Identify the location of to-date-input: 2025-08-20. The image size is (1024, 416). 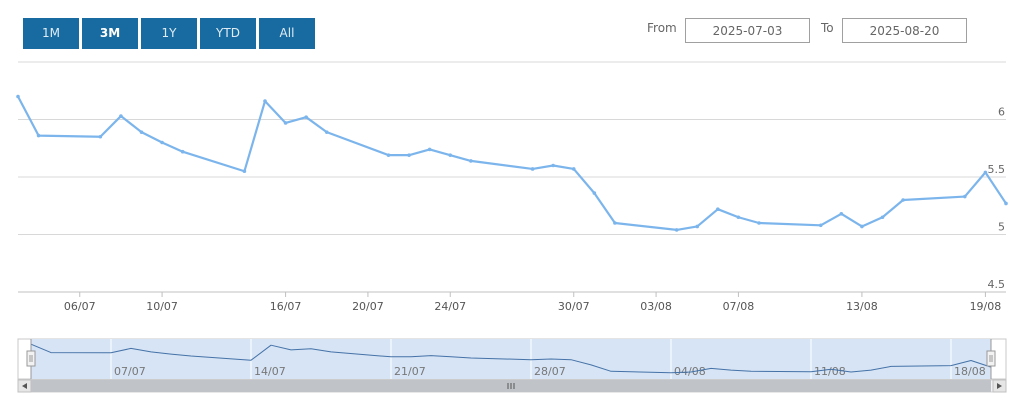
(904, 30).